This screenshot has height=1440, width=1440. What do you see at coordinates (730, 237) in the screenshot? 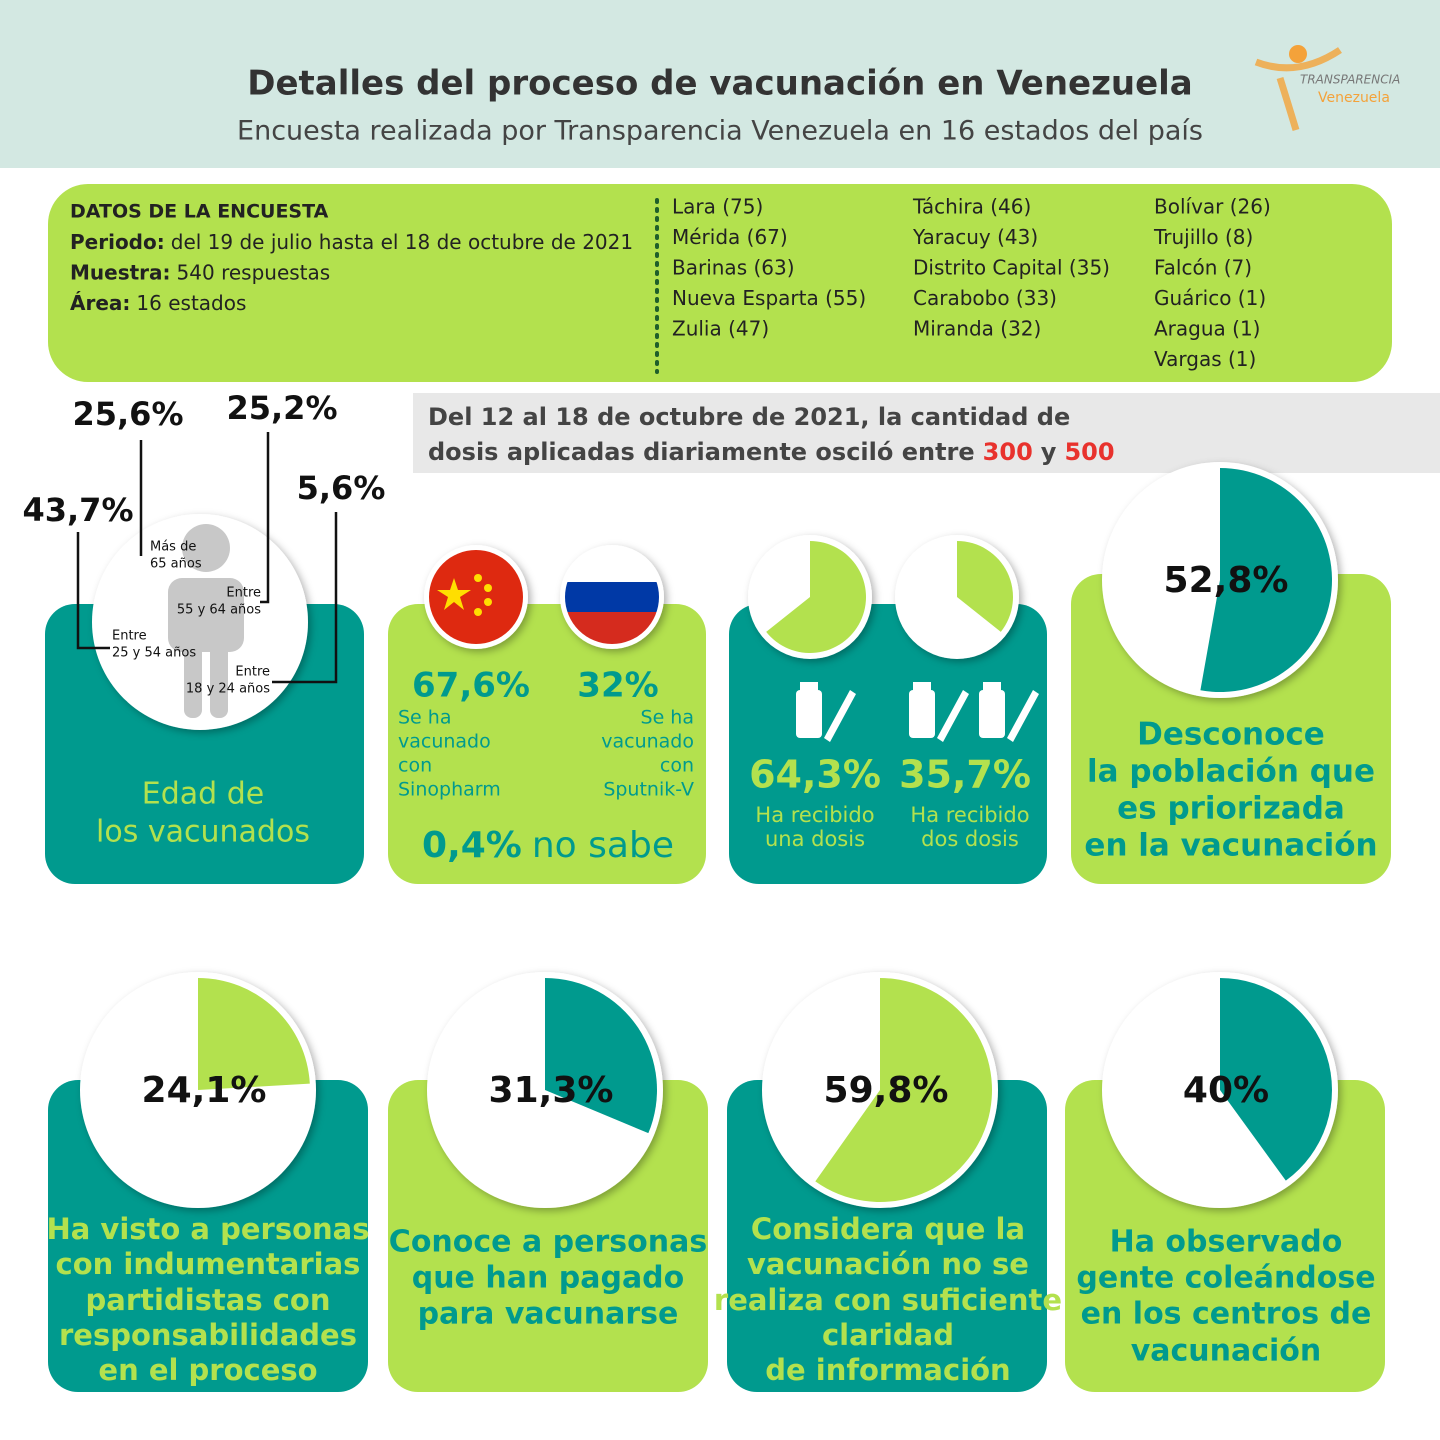
I see `label: Mérida (67)` at bounding box center [730, 237].